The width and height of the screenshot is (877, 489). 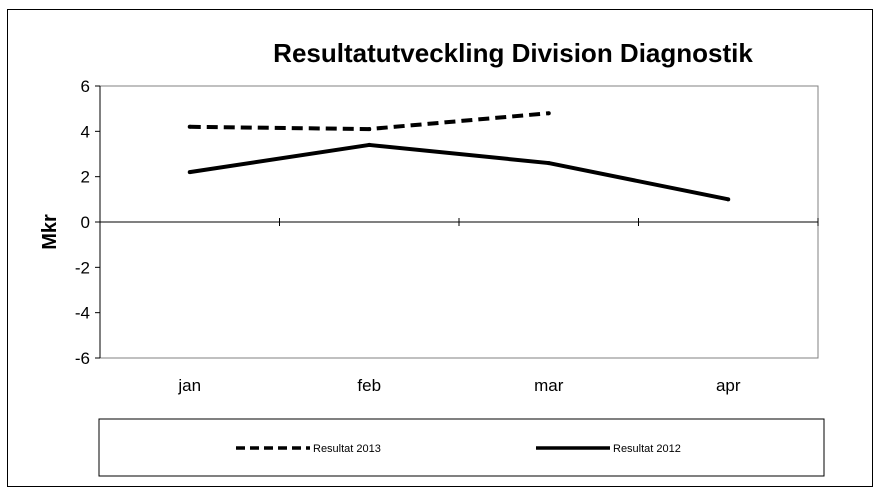 I want to click on x-tick-label: apr, so click(x=728, y=385).